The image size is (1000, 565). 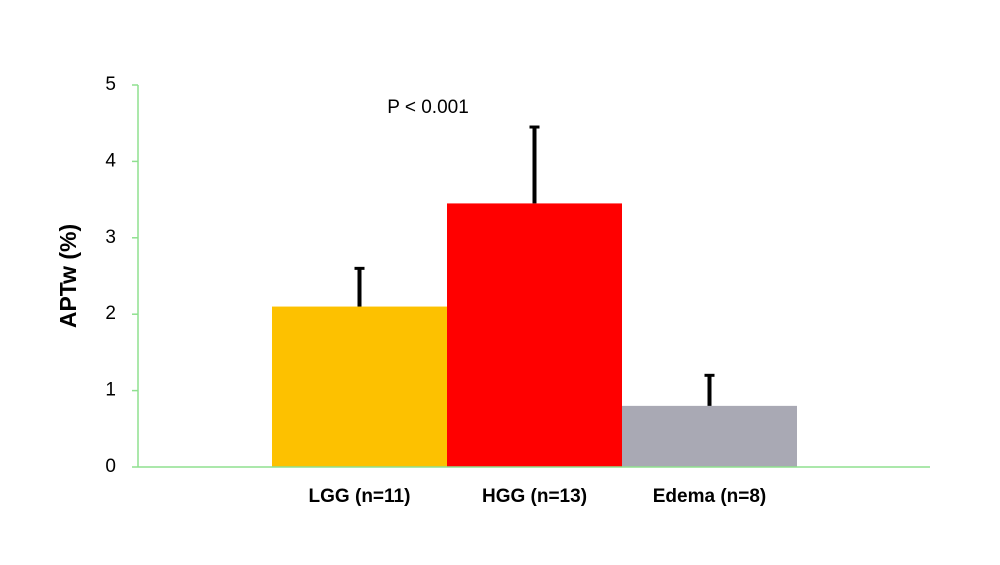 What do you see at coordinates (110, 390) in the screenshot?
I see `y-tick-label: 1` at bounding box center [110, 390].